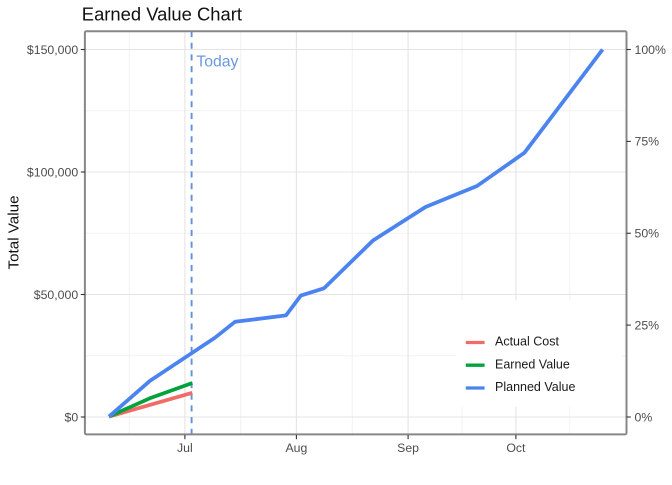 Image resolution: width=672 pixels, height=485 pixels. Describe the element at coordinates (217, 61) in the screenshot. I see `svg-text: Today` at that location.